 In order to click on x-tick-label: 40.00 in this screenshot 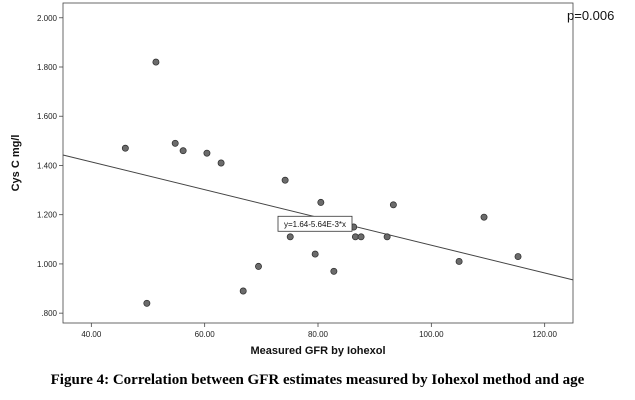, I will do `click(91, 334)`.